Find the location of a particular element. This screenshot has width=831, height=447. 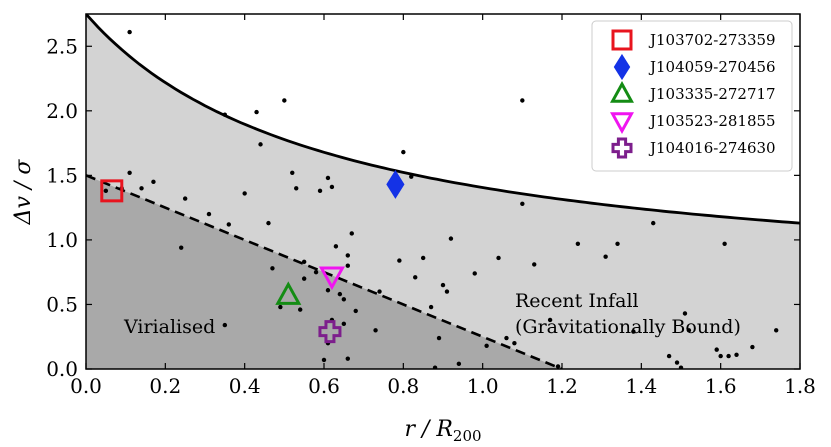

legend-label-j104059-270456: J104059-270456 is located at coordinates (712, 67).